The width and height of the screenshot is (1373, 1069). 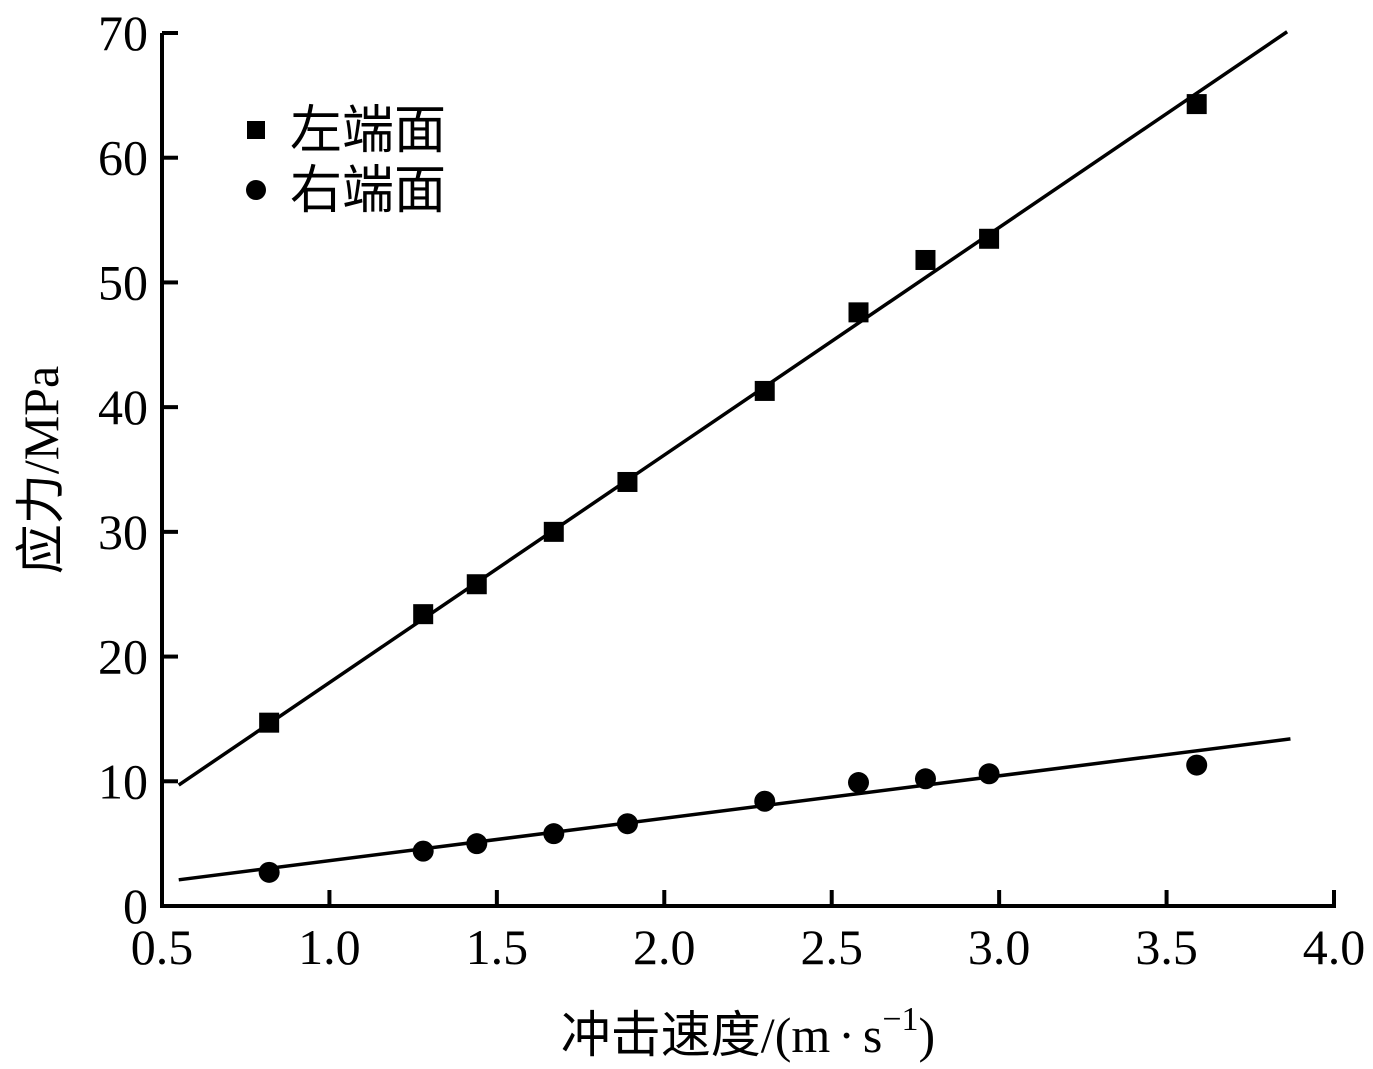 I want to click on x-axis-title-main: 冲击速度/(m, so click(x=696, y=1035).